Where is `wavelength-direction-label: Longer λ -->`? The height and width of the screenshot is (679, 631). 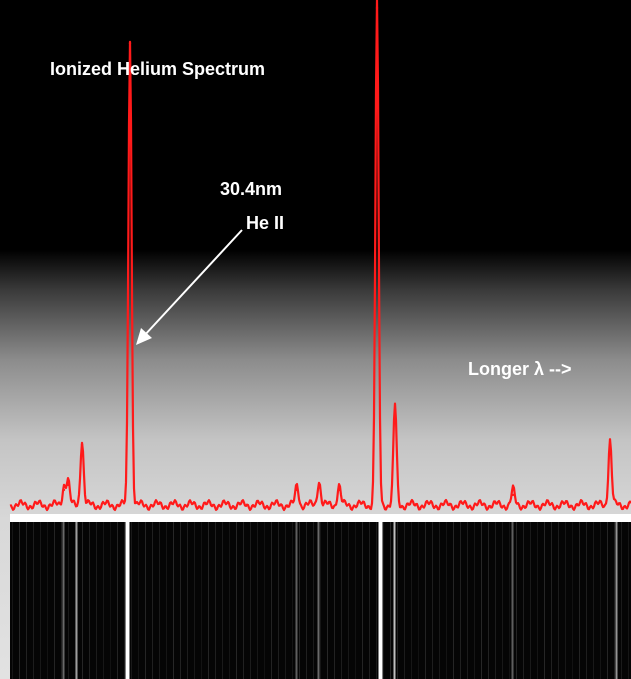 wavelength-direction-label: Longer λ --> is located at coordinates (520, 369).